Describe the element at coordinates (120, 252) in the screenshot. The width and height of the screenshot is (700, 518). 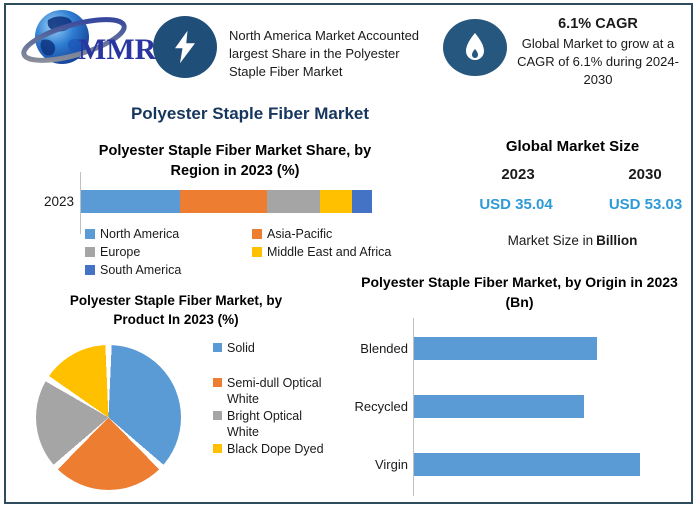
I see `legend-label: Europe` at that location.